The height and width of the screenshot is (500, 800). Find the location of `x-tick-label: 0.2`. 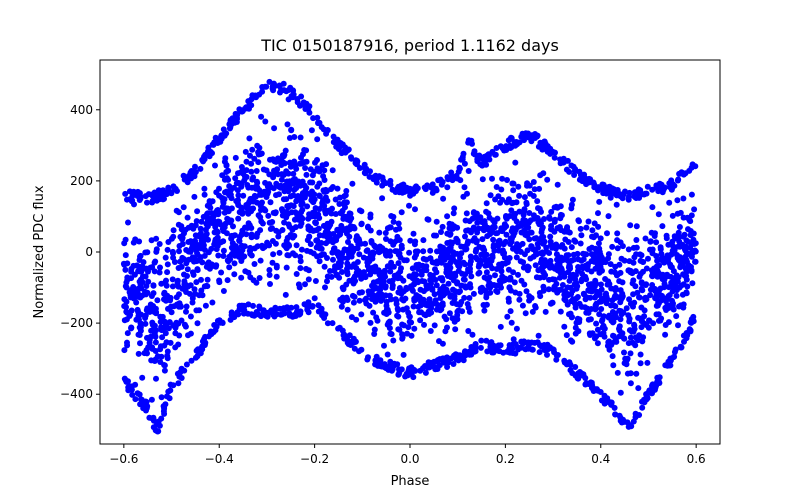

x-tick-label: 0.2 is located at coordinates (505, 459).